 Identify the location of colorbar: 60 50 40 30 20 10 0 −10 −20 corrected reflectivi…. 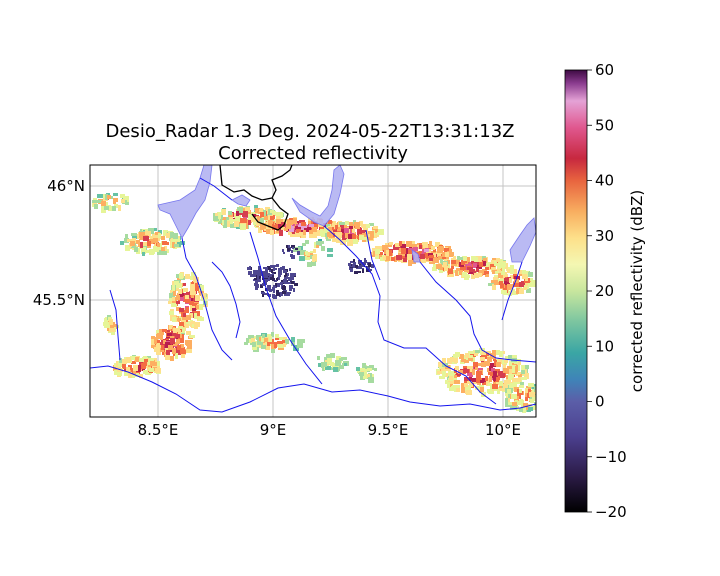
(605, 291).